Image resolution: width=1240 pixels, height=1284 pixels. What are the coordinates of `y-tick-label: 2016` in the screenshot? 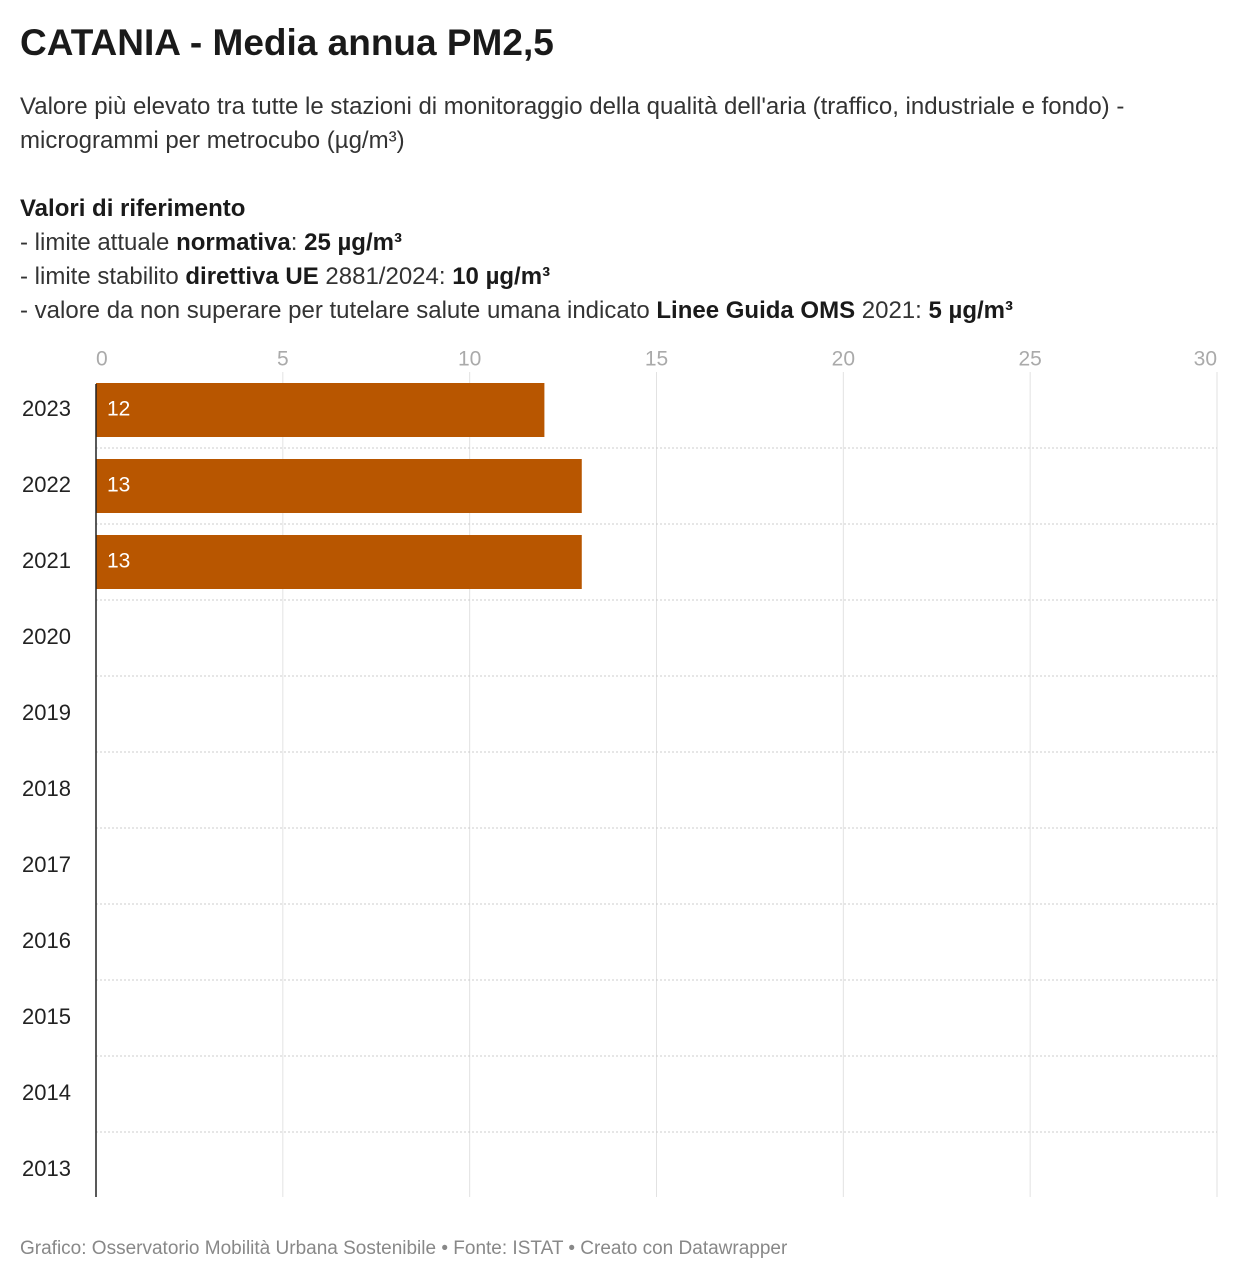 It's located at (46, 940).